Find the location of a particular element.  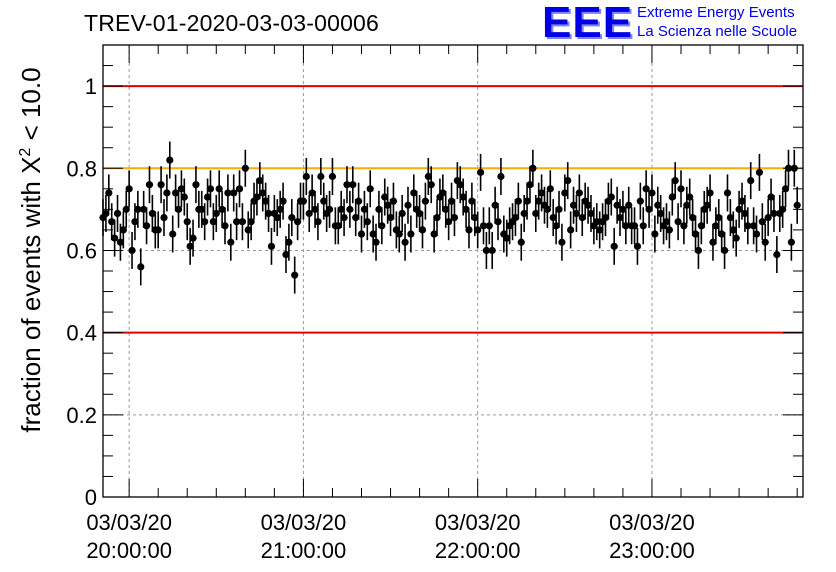

chart-title: TREV-01-2020-03-03-00006 is located at coordinates (232, 23).